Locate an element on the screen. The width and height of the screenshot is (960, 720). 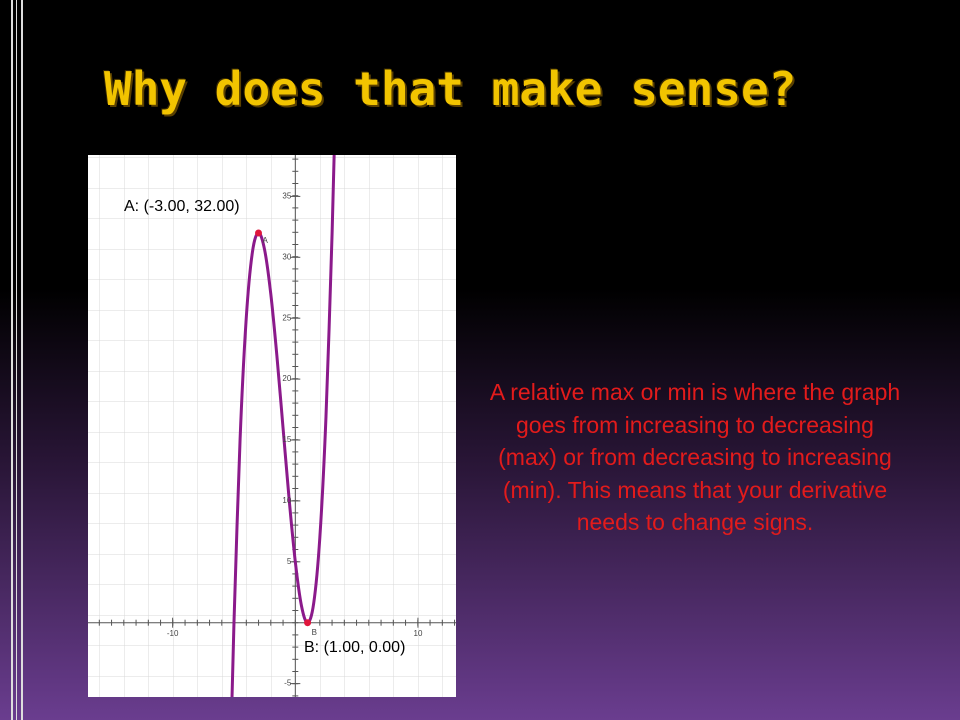
y-tick-label: 10 is located at coordinates (286, 500).